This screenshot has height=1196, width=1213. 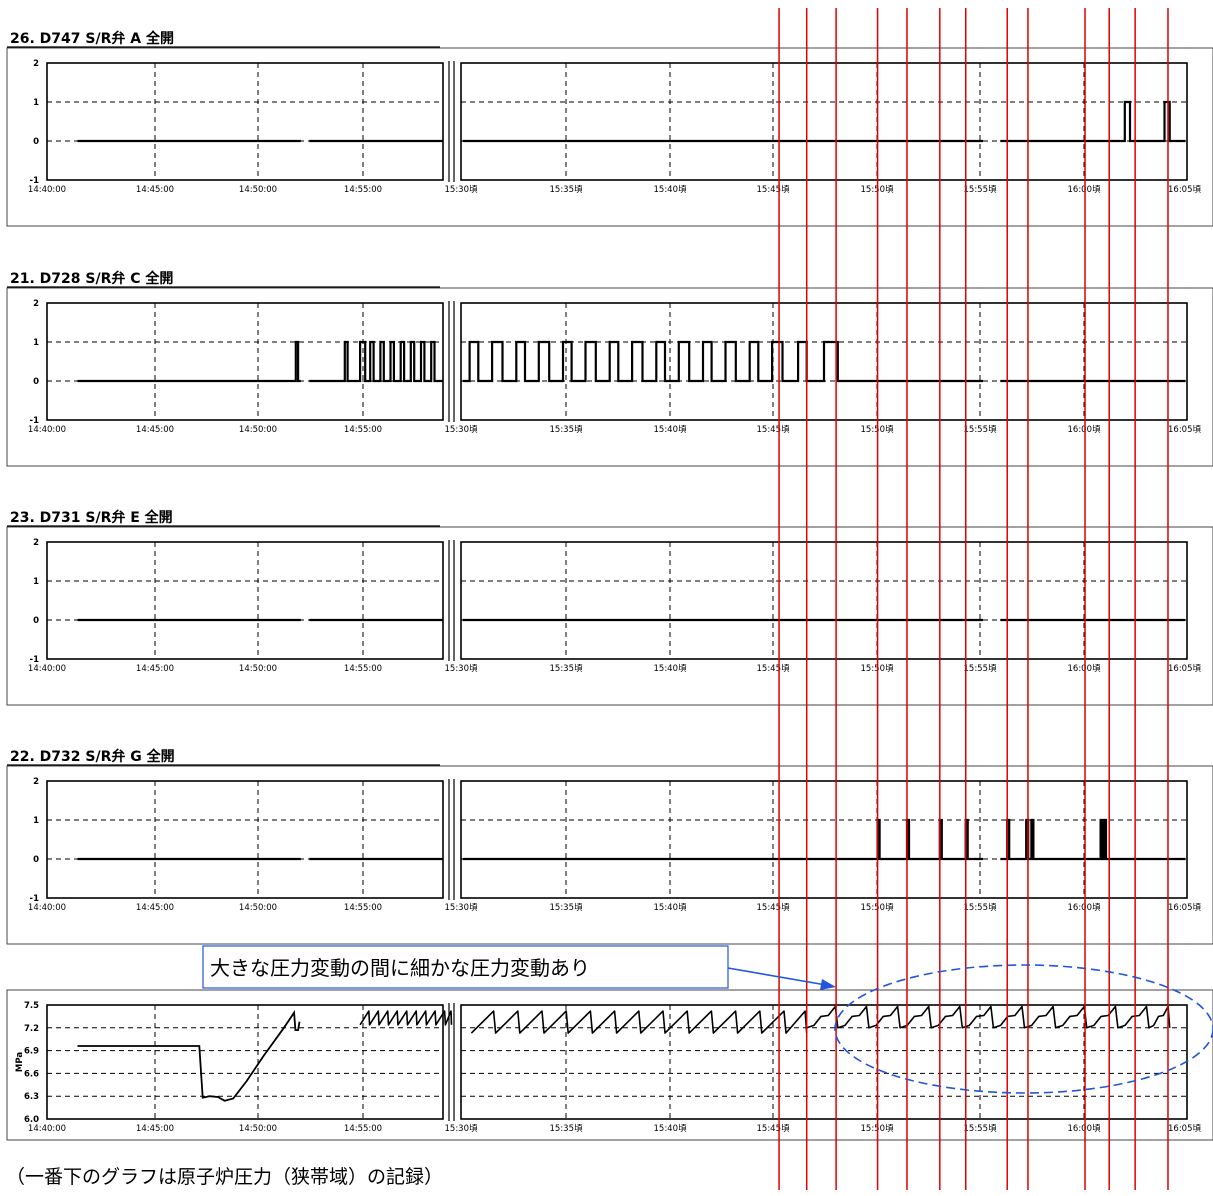 I want to click on y-tick-label: 7.2, so click(x=31, y=1029).